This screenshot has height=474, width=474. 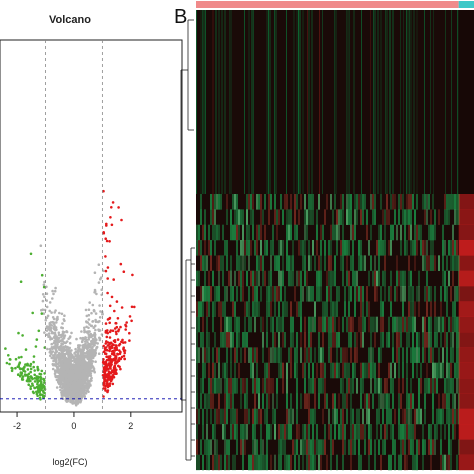 I want to click on volcano-title: Volcano, so click(x=70, y=20).